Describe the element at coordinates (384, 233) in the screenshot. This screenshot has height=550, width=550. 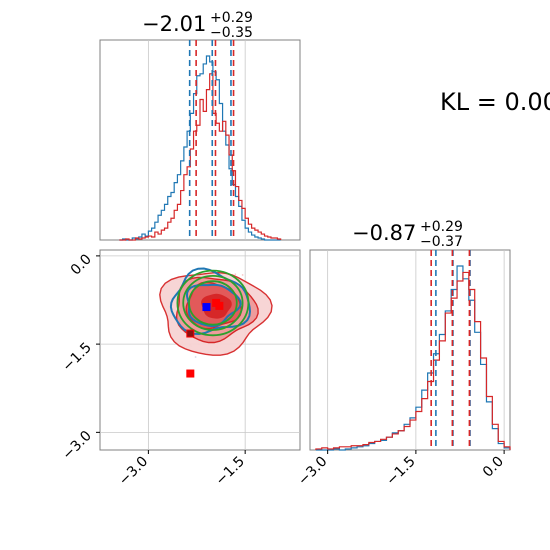
I see `title-param2-main: −0.87` at that location.